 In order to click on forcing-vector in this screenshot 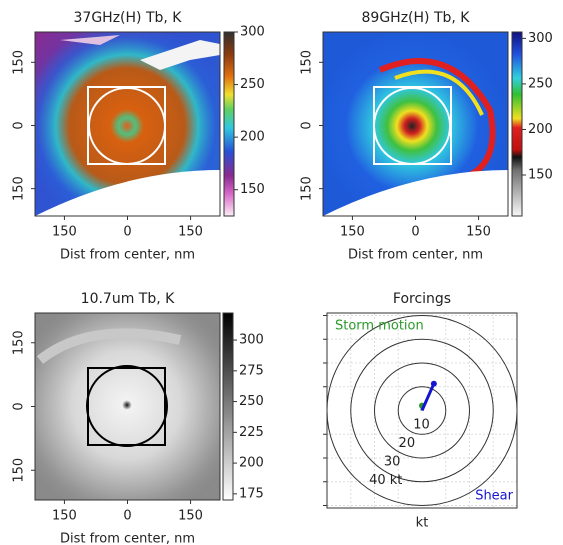, I will do `click(428, 397)`.